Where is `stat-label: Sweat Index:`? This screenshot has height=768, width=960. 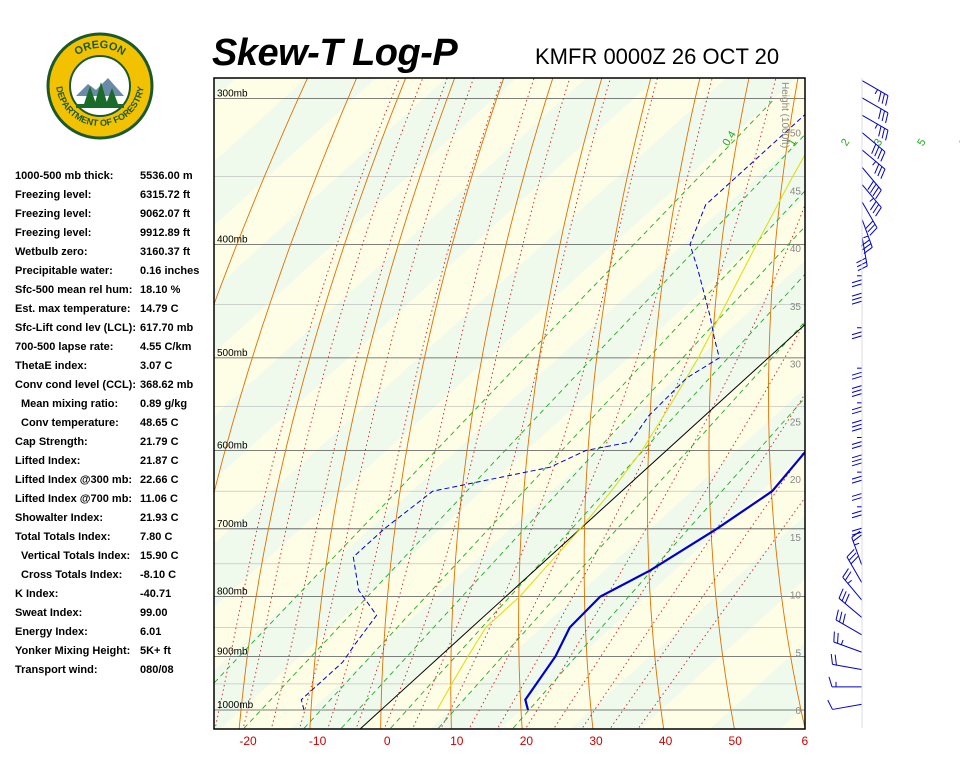
stat-label: Sweat Index: is located at coordinates (49, 613).